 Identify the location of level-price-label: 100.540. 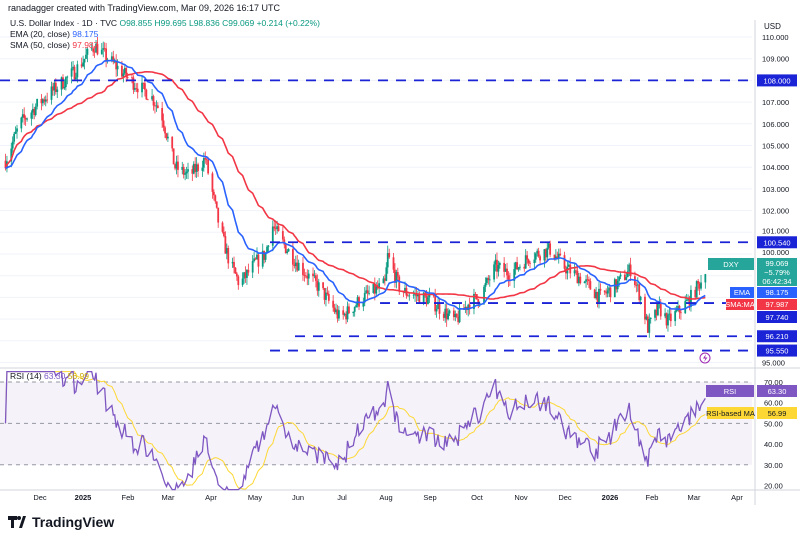
(776, 242).